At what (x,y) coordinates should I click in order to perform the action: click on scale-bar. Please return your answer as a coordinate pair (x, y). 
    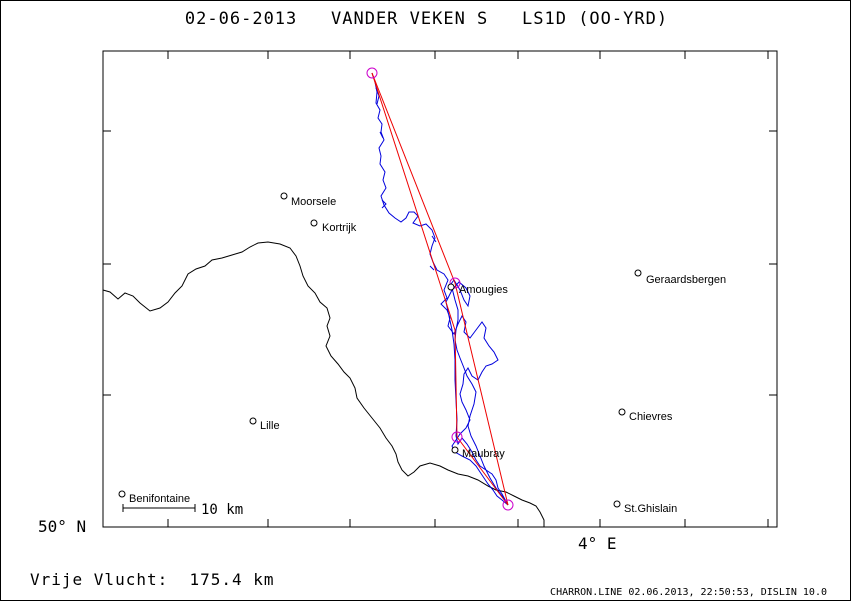
    Looking at the image, I should click on (159, 508).